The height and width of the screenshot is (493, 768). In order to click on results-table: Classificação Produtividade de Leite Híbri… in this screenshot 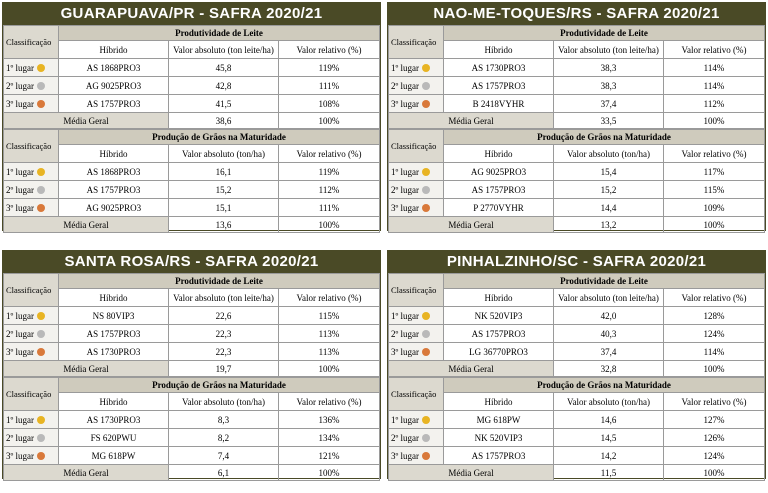, I will do `click(576, 77)`.